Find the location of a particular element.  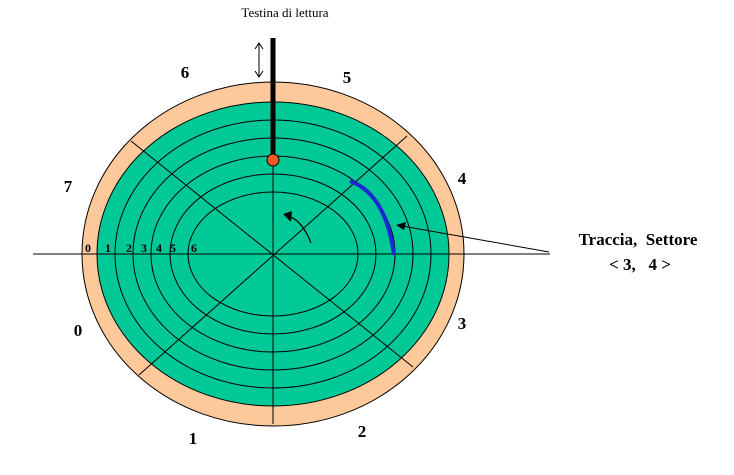

head-movement-arrow-icon is located at coordinates (259, 60).